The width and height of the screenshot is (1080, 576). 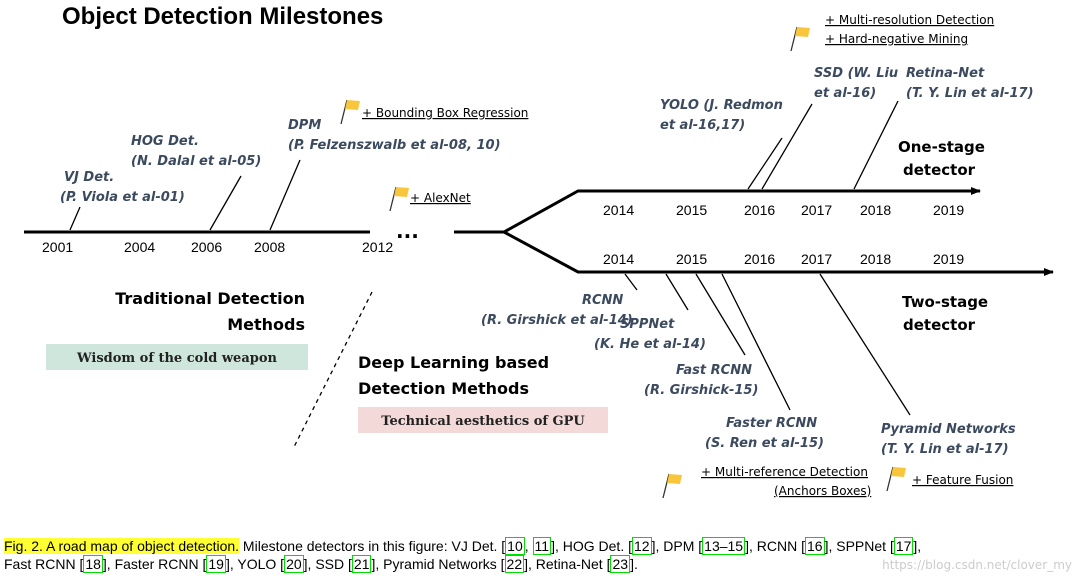 I want to click on ref-link: 22, so click(x=514, y=564).